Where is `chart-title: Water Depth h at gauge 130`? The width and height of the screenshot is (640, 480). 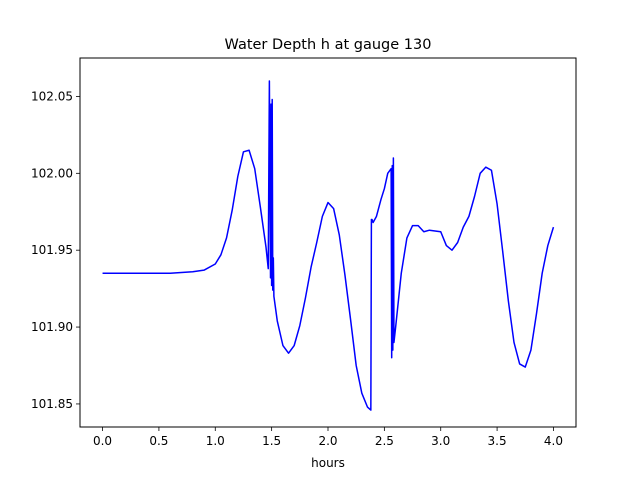 chart-title: Water Depth h at gauge 130 is located at coordinates (328, 45).